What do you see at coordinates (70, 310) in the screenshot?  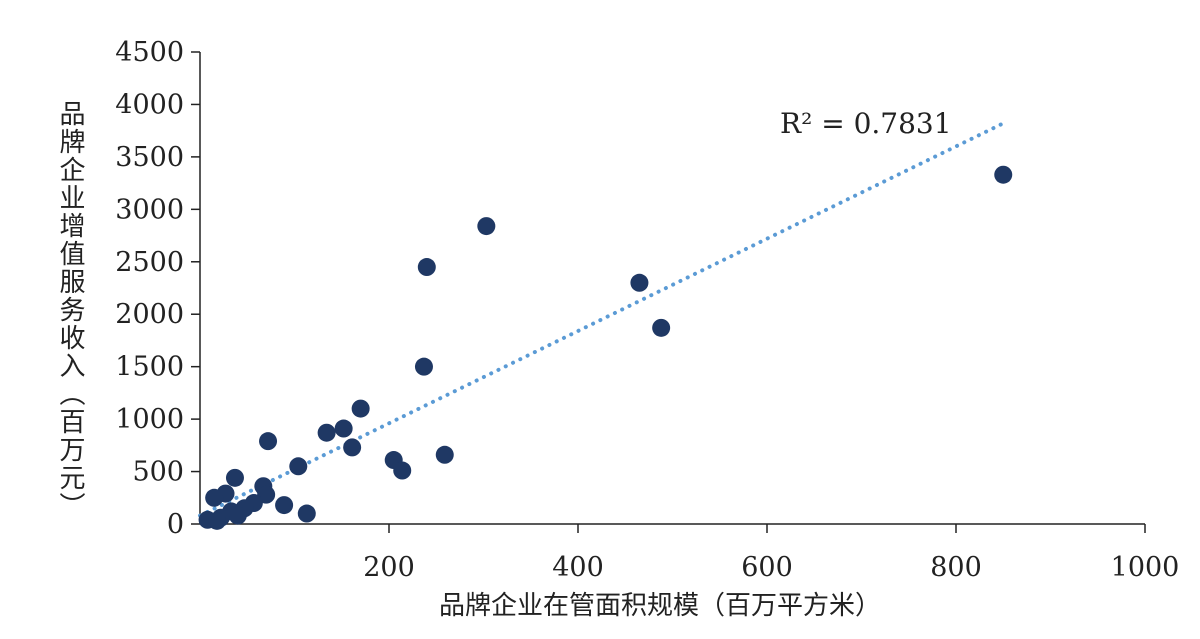 I see `y-axis-title: 品牌企业增值服务收入（百万元）` at bounding box center [70, 310].